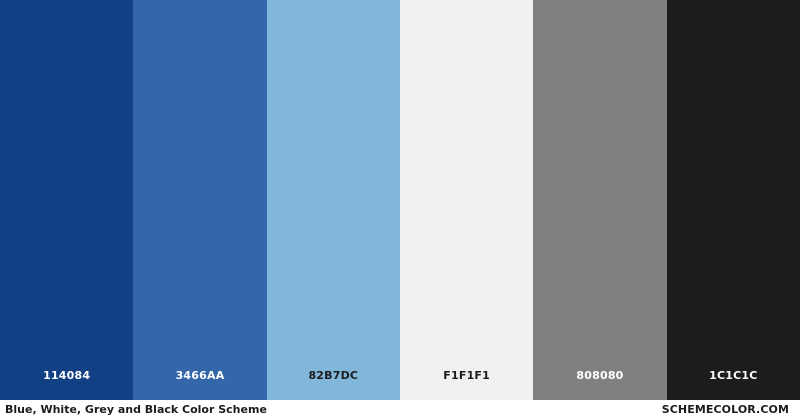 This screenshot has width=800, height=420. Describe the element at coordinates (136, 409) in the screenshot. I see `scheme-title: Blue, White, Grey and Black Color Scheme` at that location.